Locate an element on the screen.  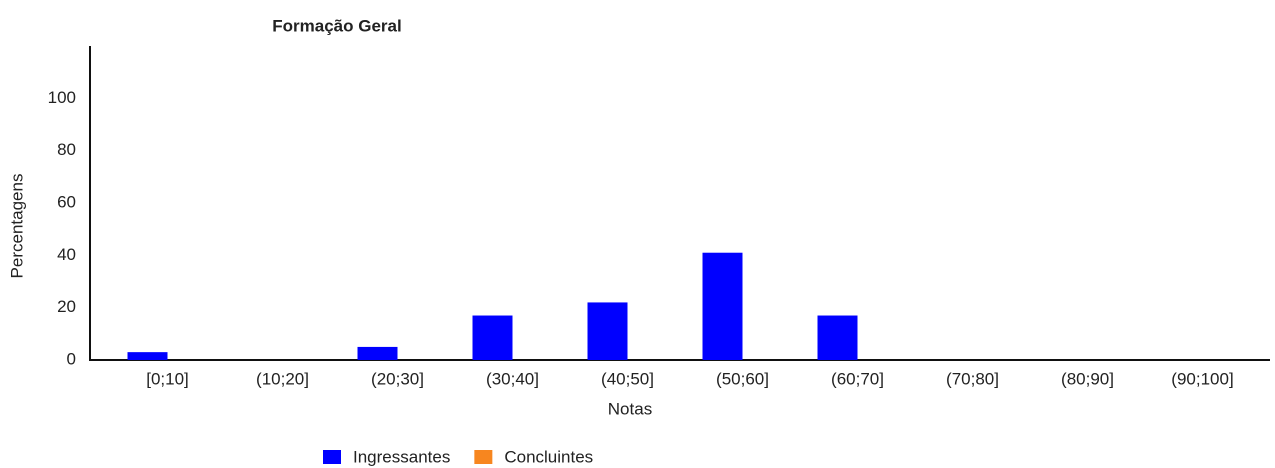
x-tick-label: (40;50] is located at coordinates (627, 378).